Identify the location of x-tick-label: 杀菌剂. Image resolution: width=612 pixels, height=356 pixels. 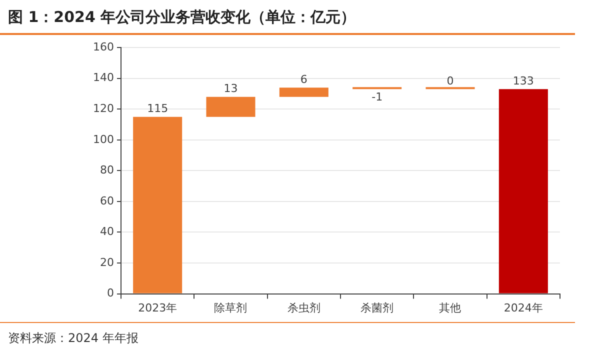
(377, 307).